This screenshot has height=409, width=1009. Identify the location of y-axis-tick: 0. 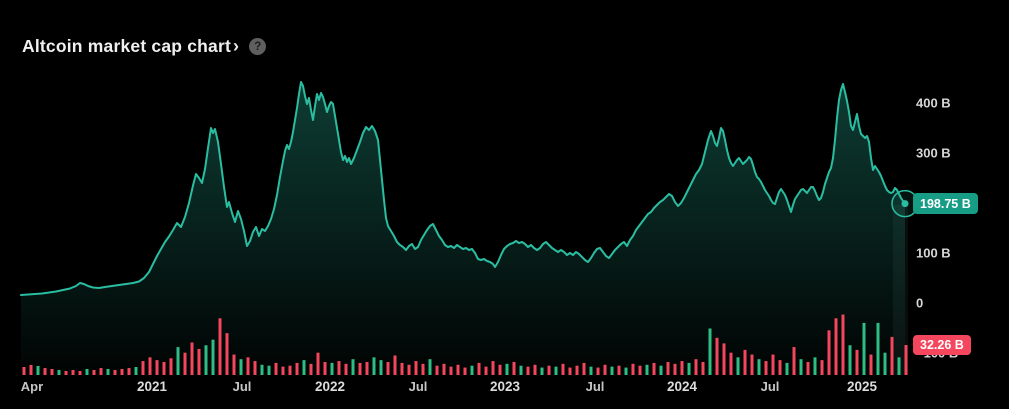
(919, 303).